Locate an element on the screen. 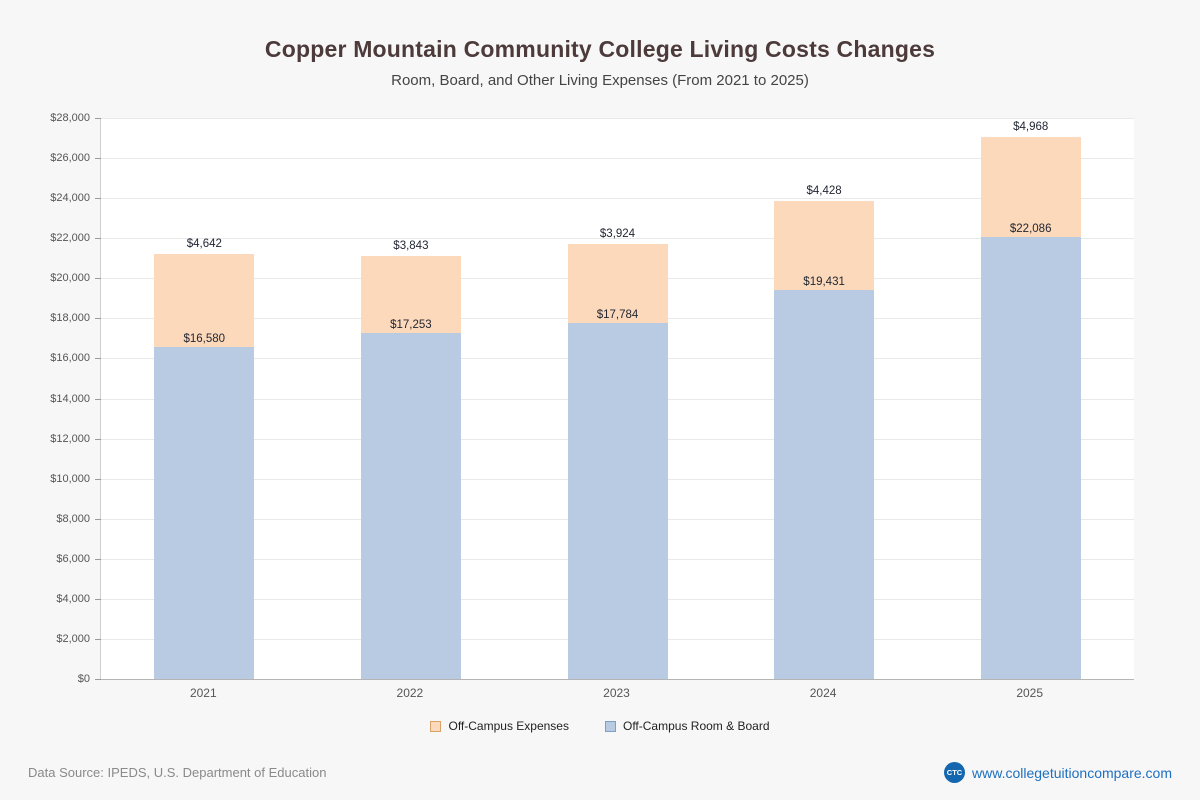  y-axis-label-16000: $16,000 is located at coordinates (70, 358).